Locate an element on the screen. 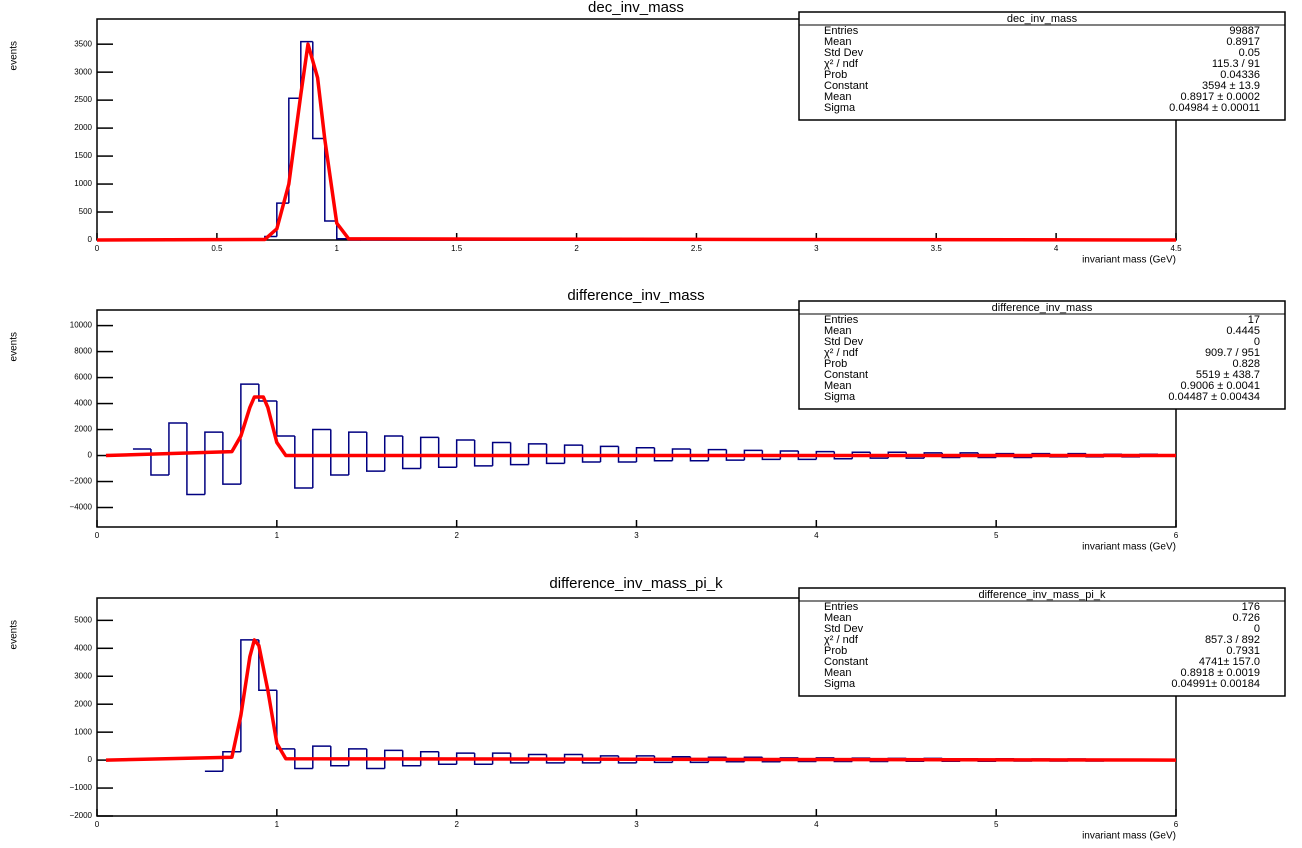  stats-value: 0.828 is located at coordinates (1246, 364).